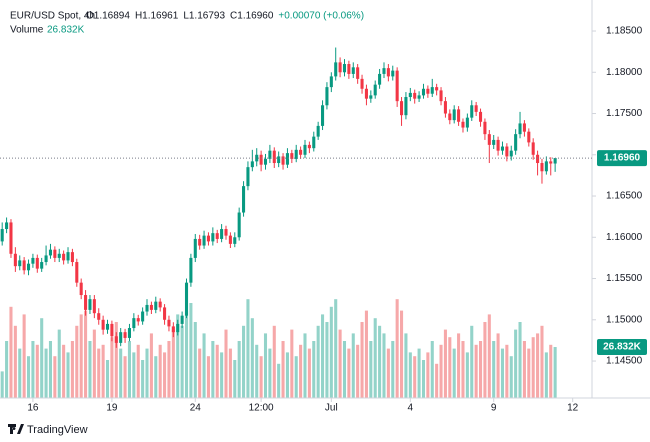 This screenshot has width=650, height=442. I want to click on header-value: C1.16960, so click(252, 16).